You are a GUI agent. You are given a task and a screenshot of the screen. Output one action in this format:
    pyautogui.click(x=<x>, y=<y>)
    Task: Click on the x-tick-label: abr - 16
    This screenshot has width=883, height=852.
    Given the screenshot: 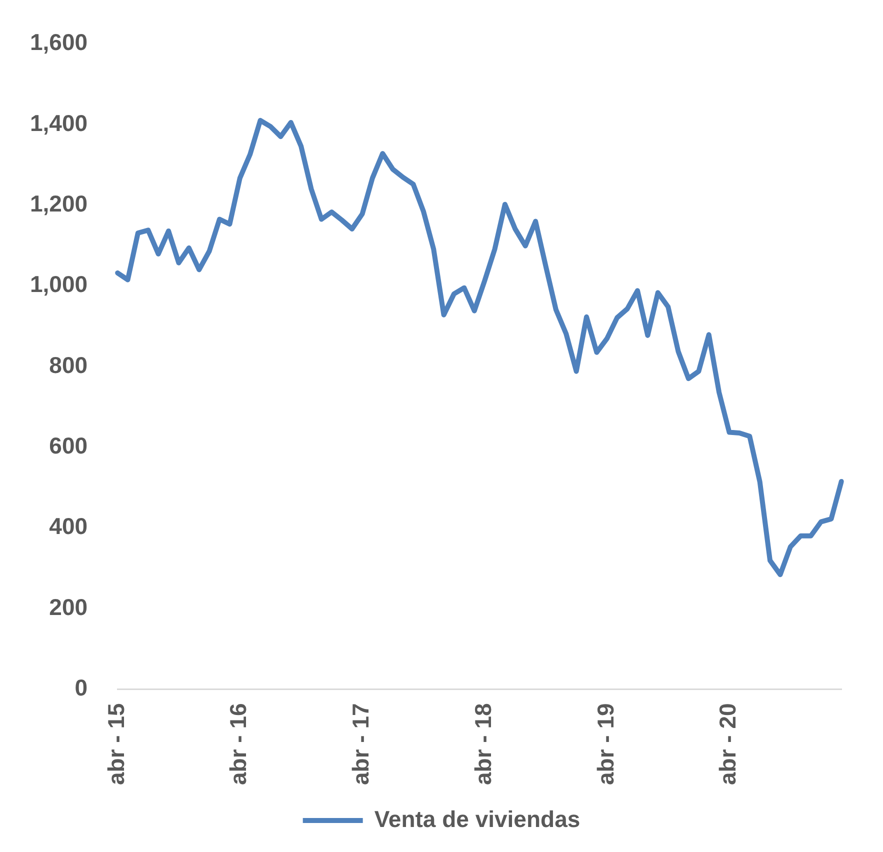 What is the action you would take?
    pyautogui.click(x=238, y=744)
    